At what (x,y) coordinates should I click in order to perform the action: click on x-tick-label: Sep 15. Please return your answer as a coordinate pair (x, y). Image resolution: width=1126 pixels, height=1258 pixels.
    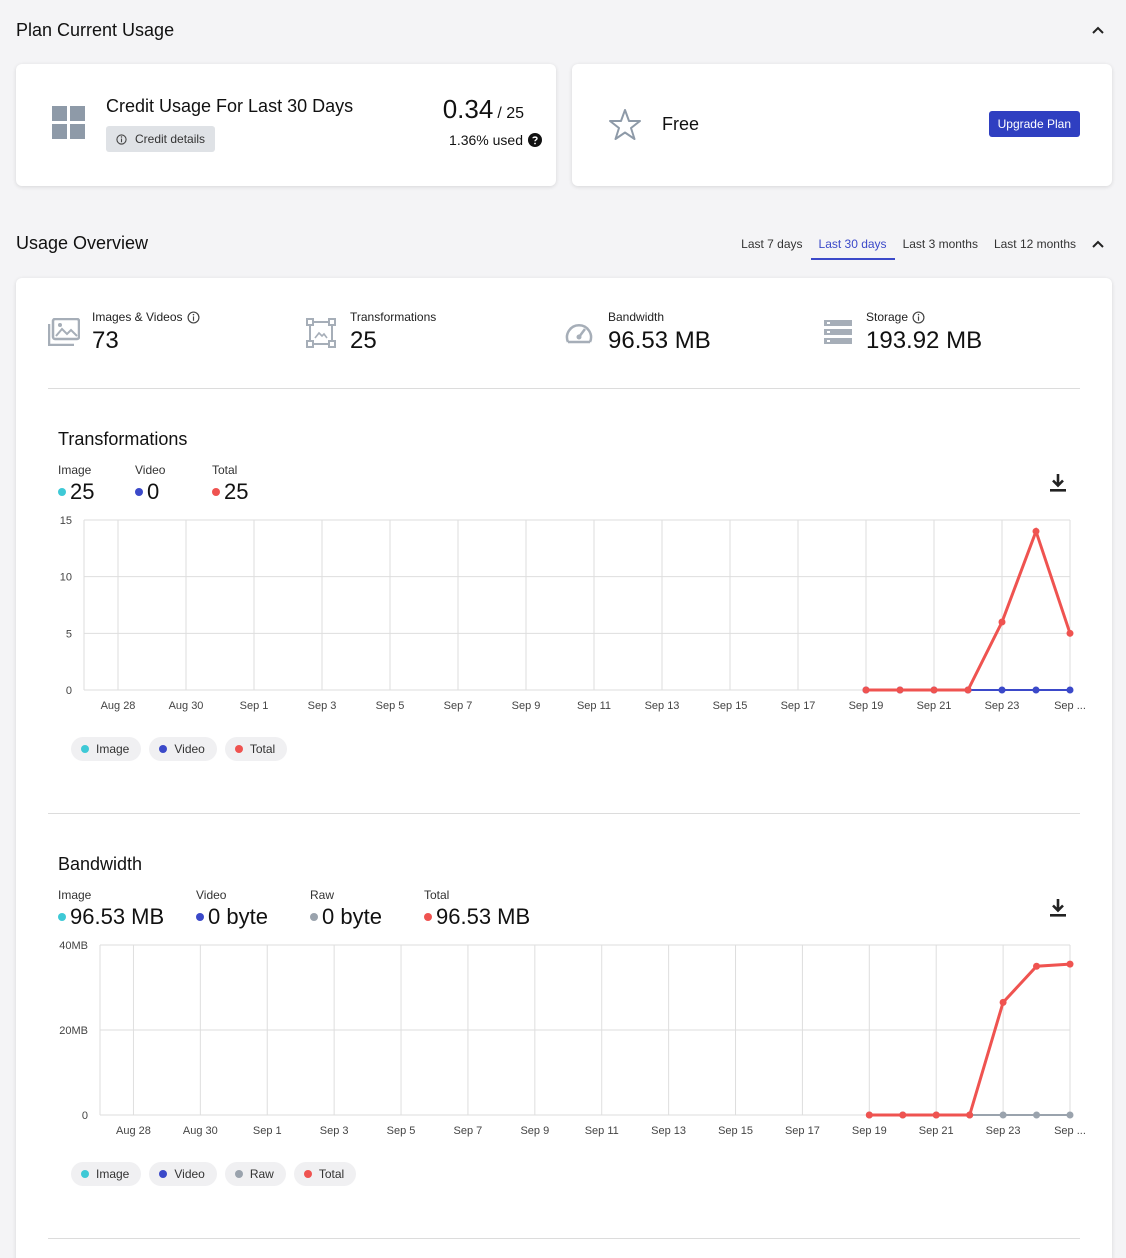
    Looking at the image, I should click on (730, 706).